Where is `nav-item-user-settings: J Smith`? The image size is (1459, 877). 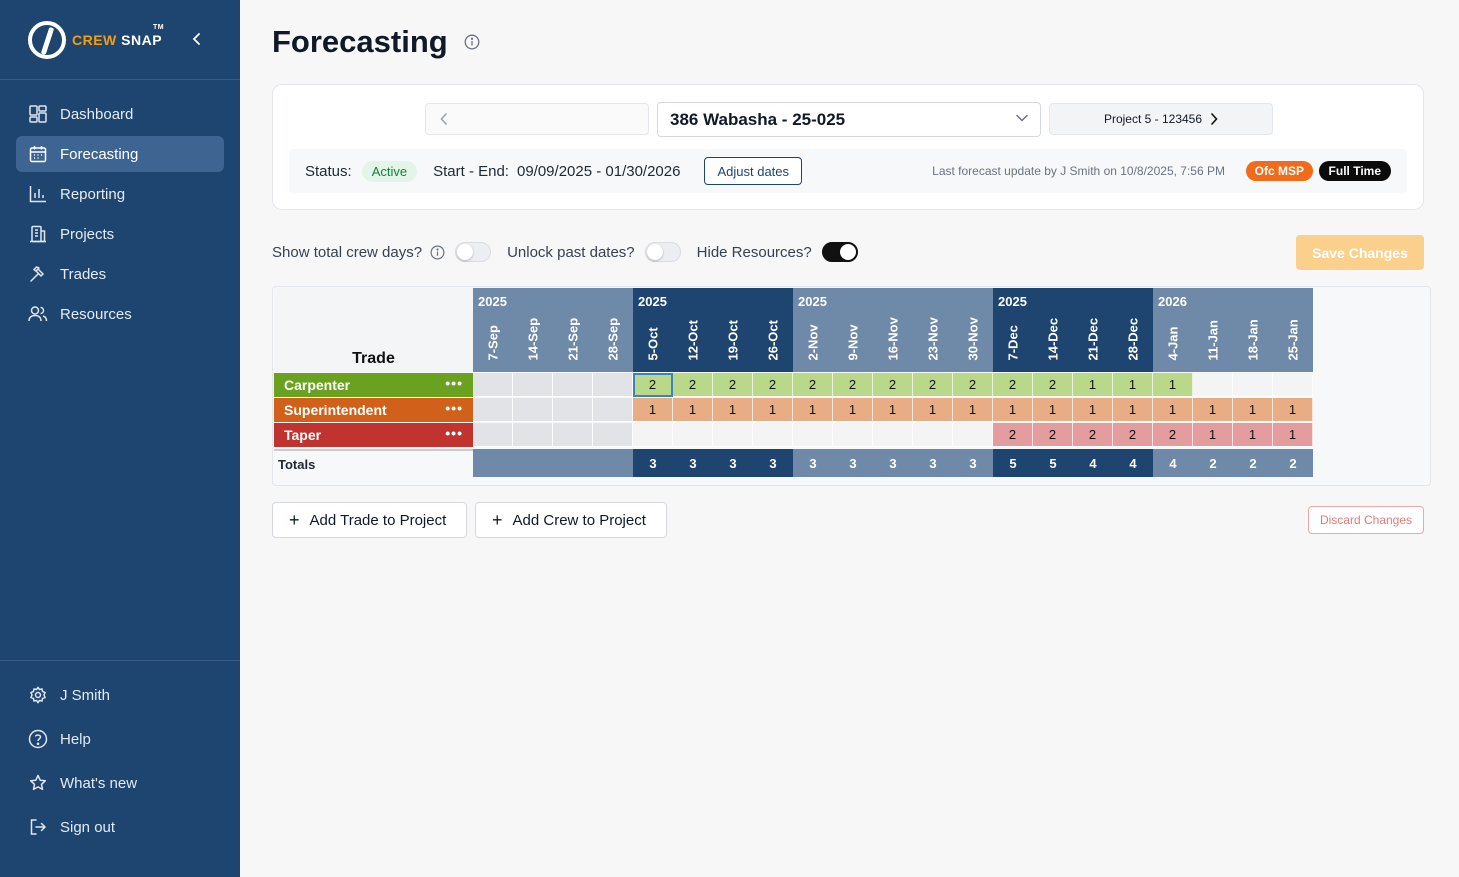 nav-item-user-settings: J Smith is located at coordinates (120, 695).